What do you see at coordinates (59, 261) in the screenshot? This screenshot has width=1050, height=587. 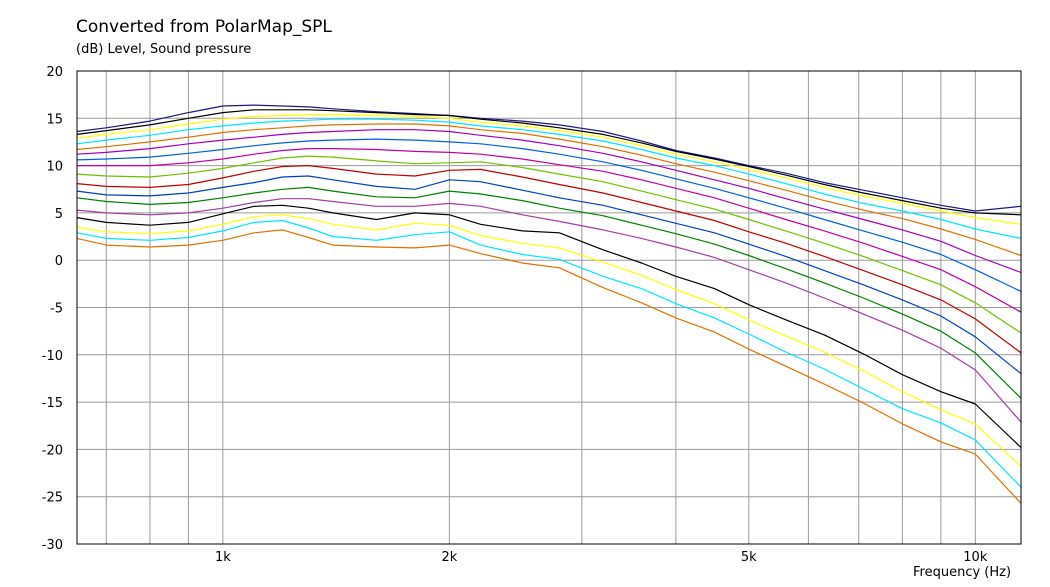 I see `y-tick-label: 0` at bounding box center [59, 261].